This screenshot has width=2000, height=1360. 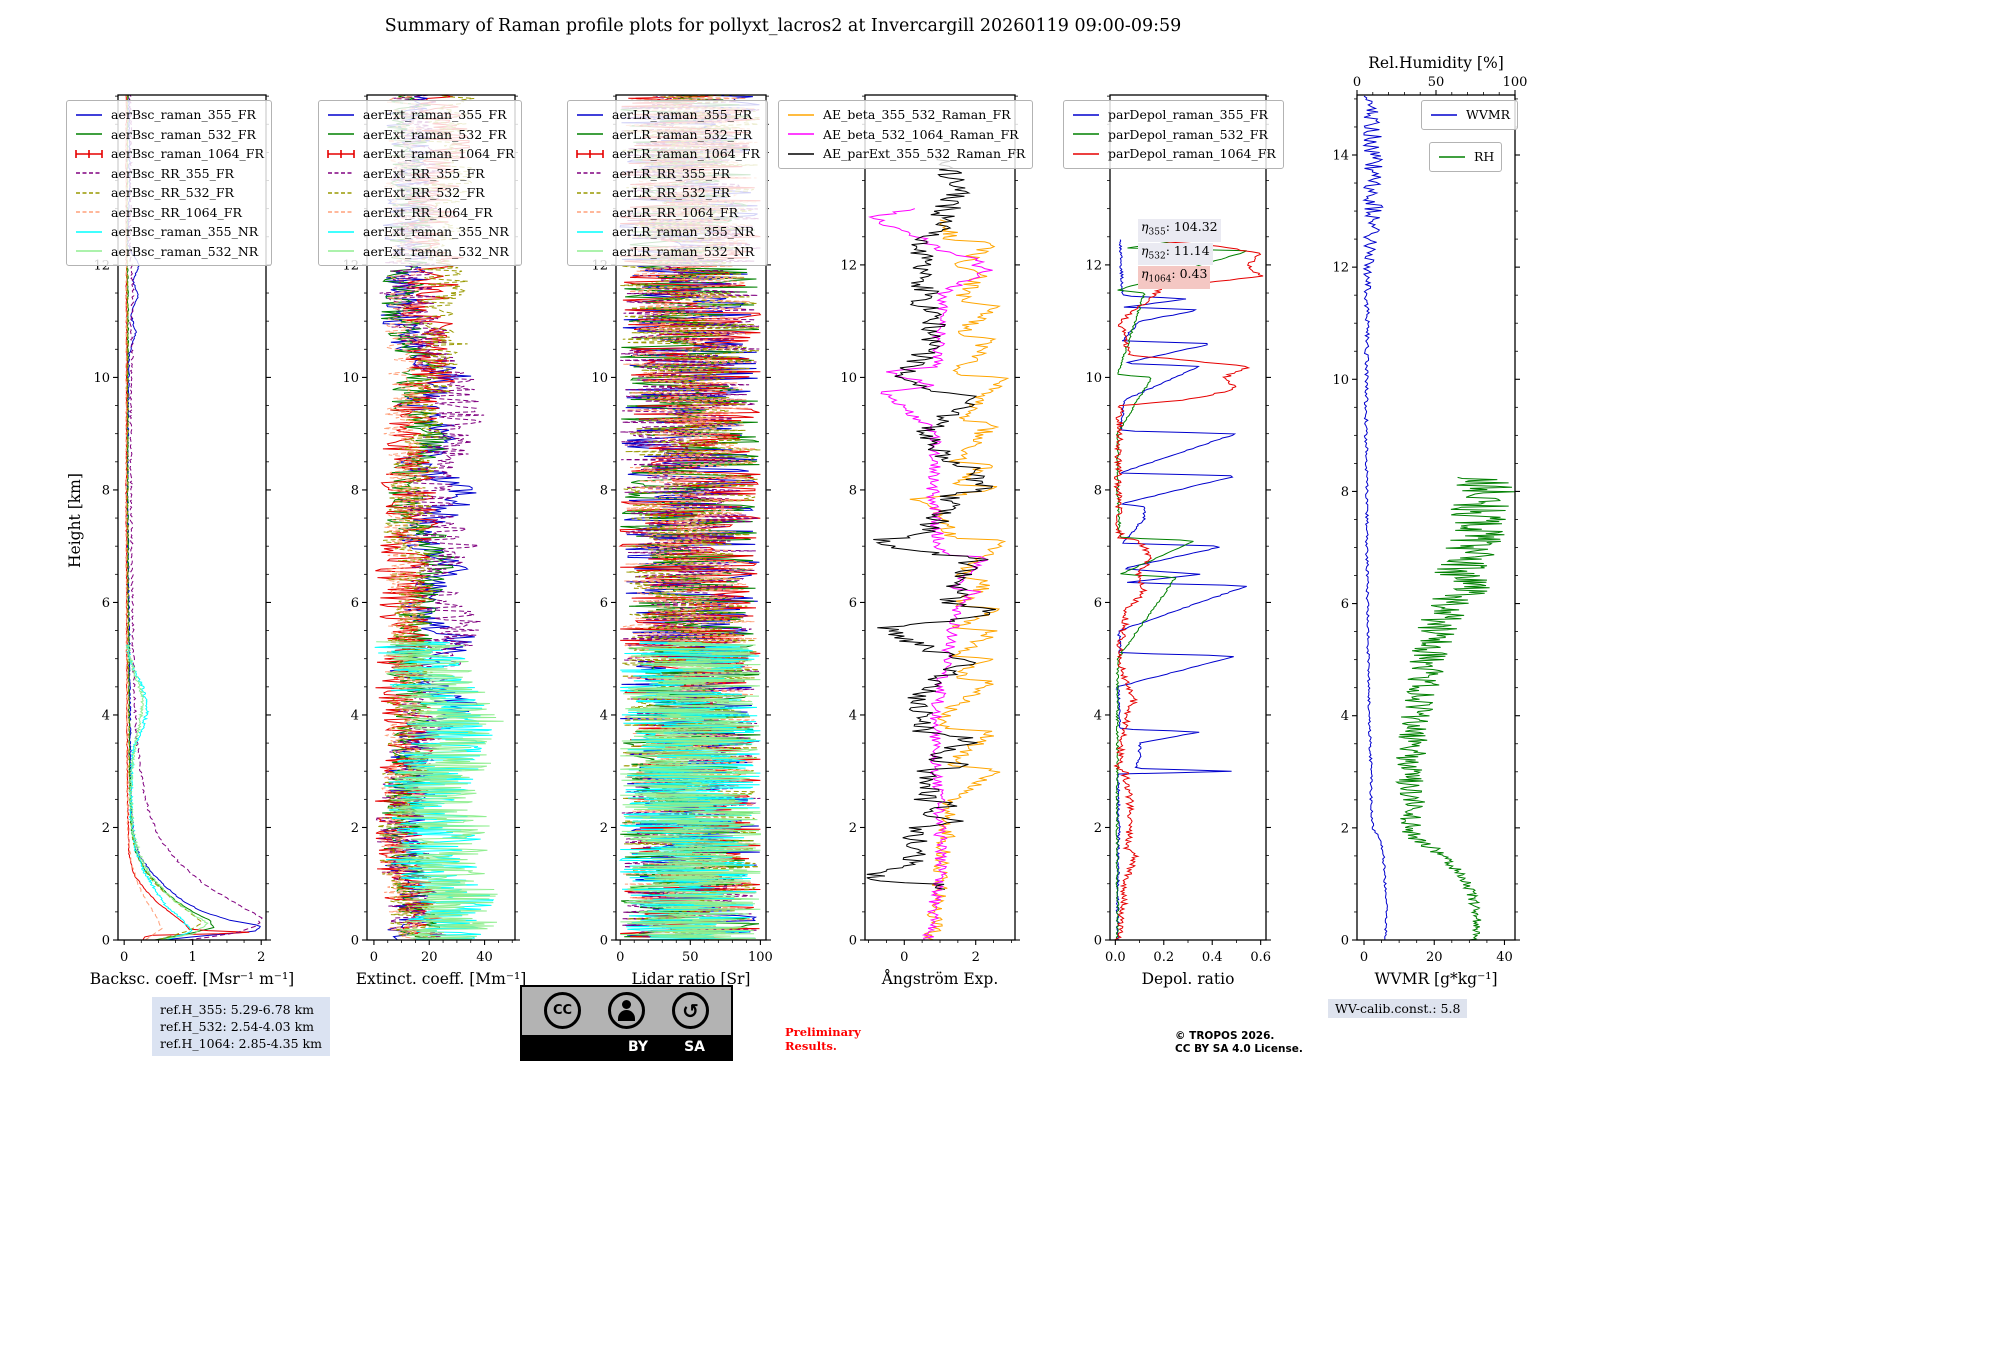 What do you see at coordinates (1239, 1048) in the screenshot?
I see `copyright-line-2: CC BY SA 4.0 License.` at bounding box center [1239, 1048].